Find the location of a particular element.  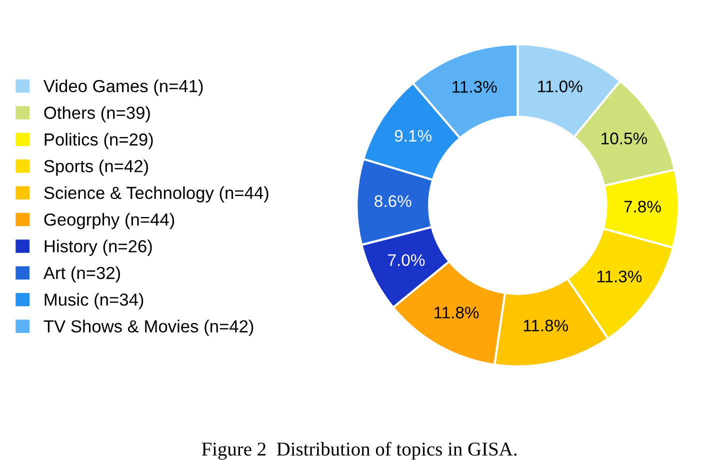

legend-label: Sports (n=42) is located at coordinates (96, 168).